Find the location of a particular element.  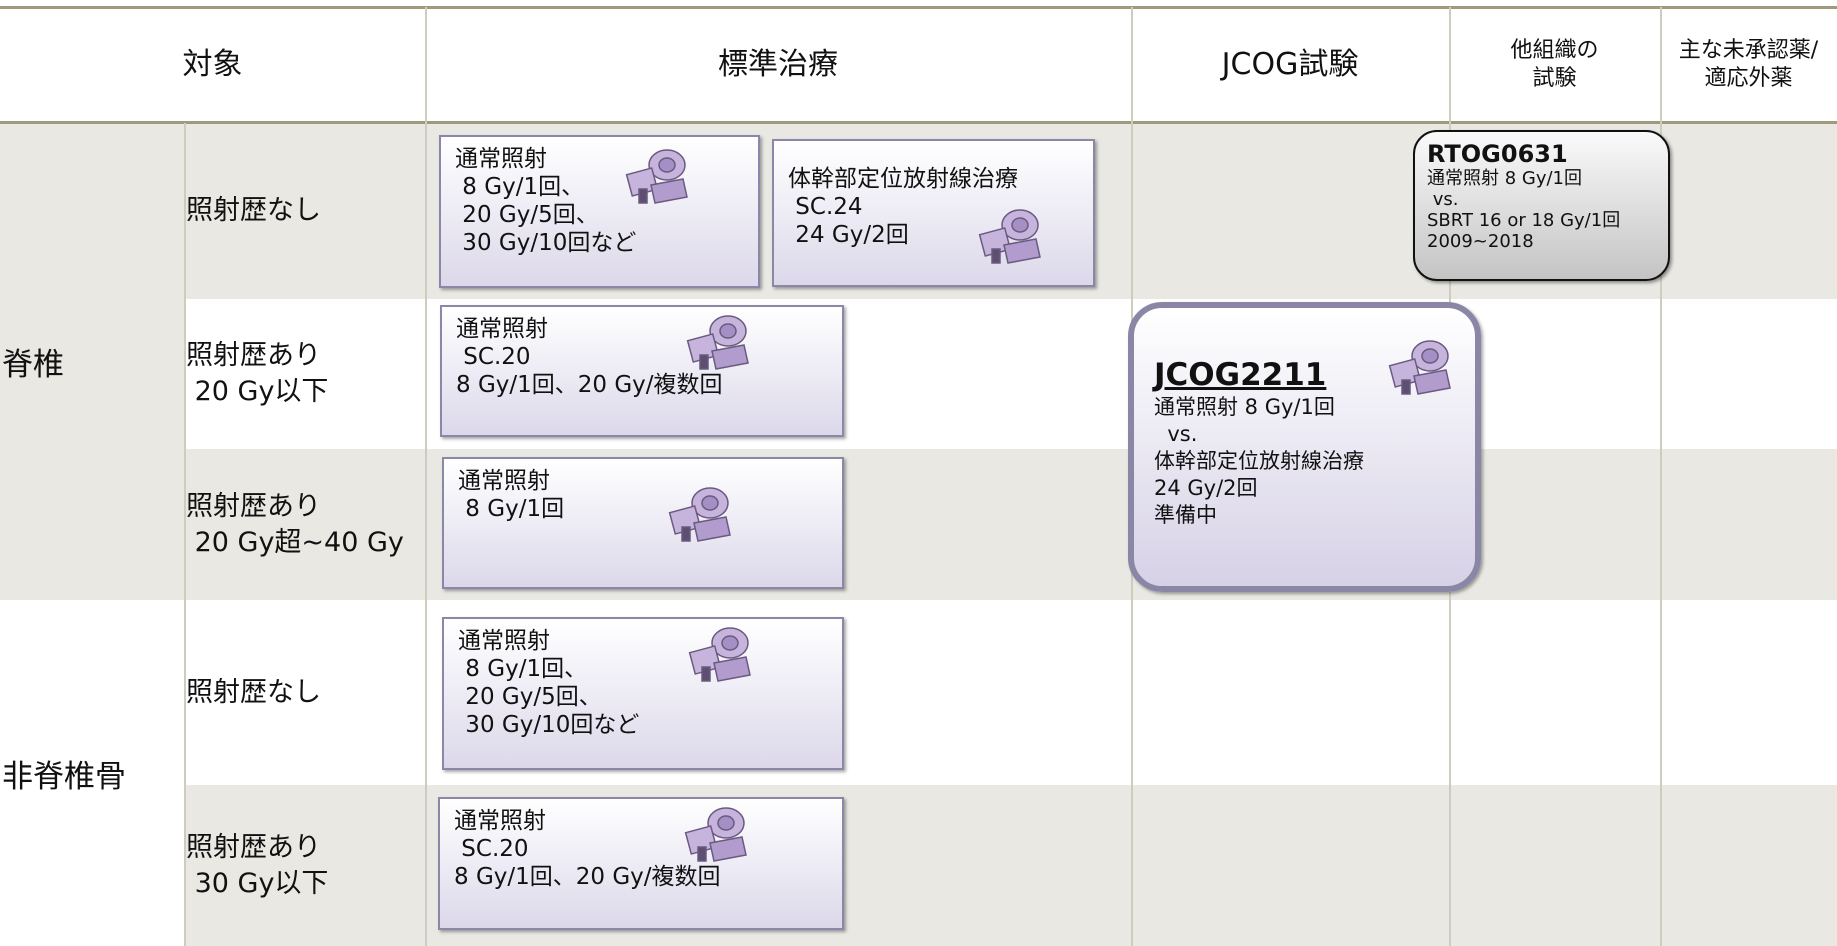

group-text: 脊椎 is located at coordinates (33, 365).